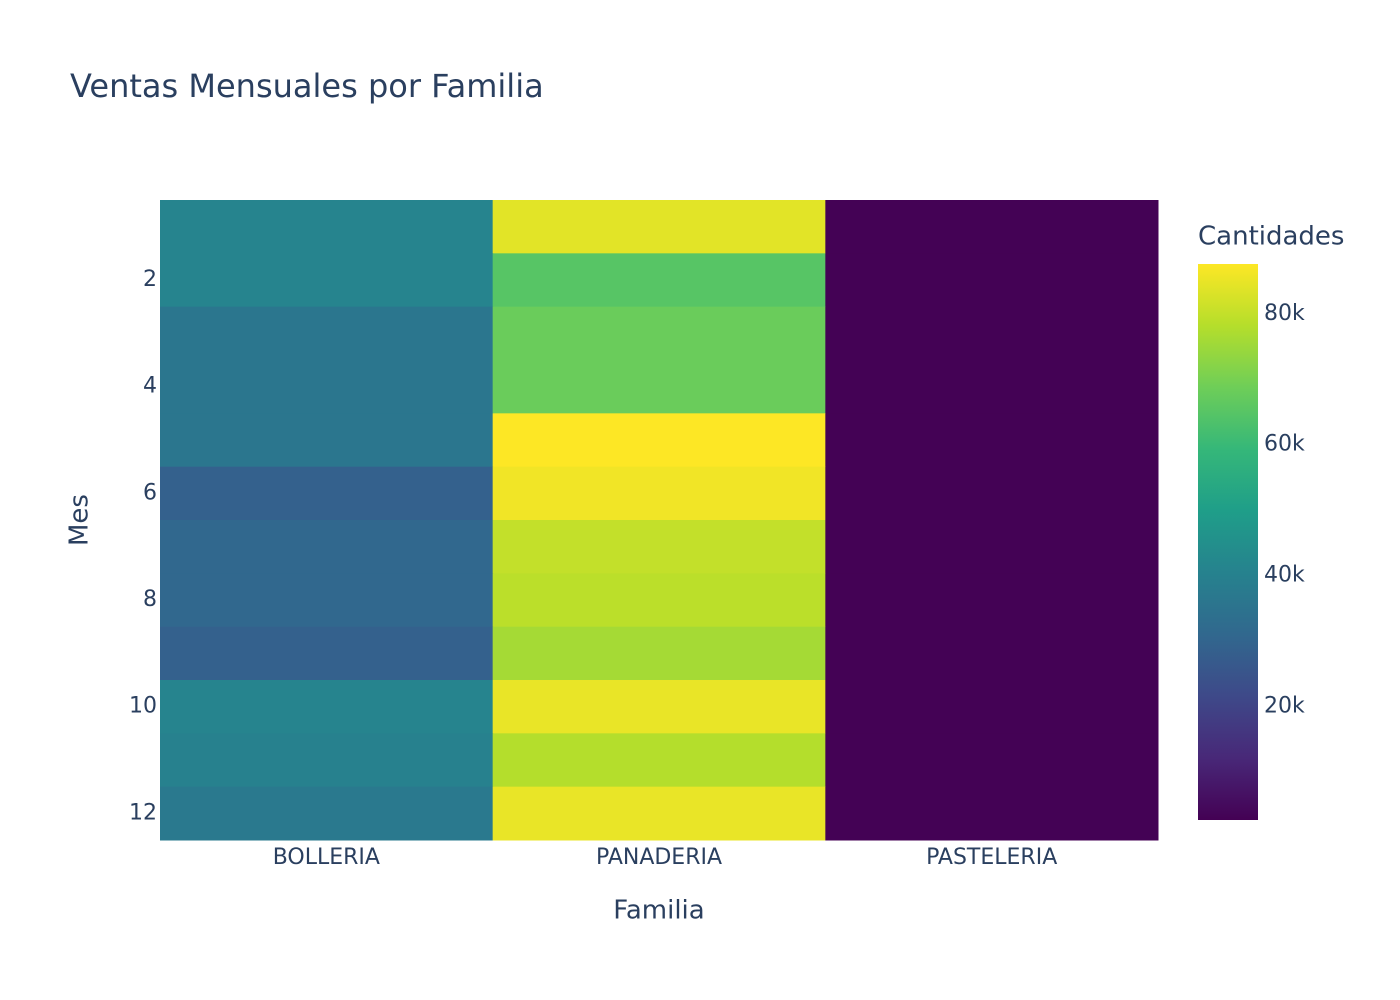  Describe the element at coordinates (326, 857) in the screenshot. I see `x-tick-label: BOLLERIA` at that location.